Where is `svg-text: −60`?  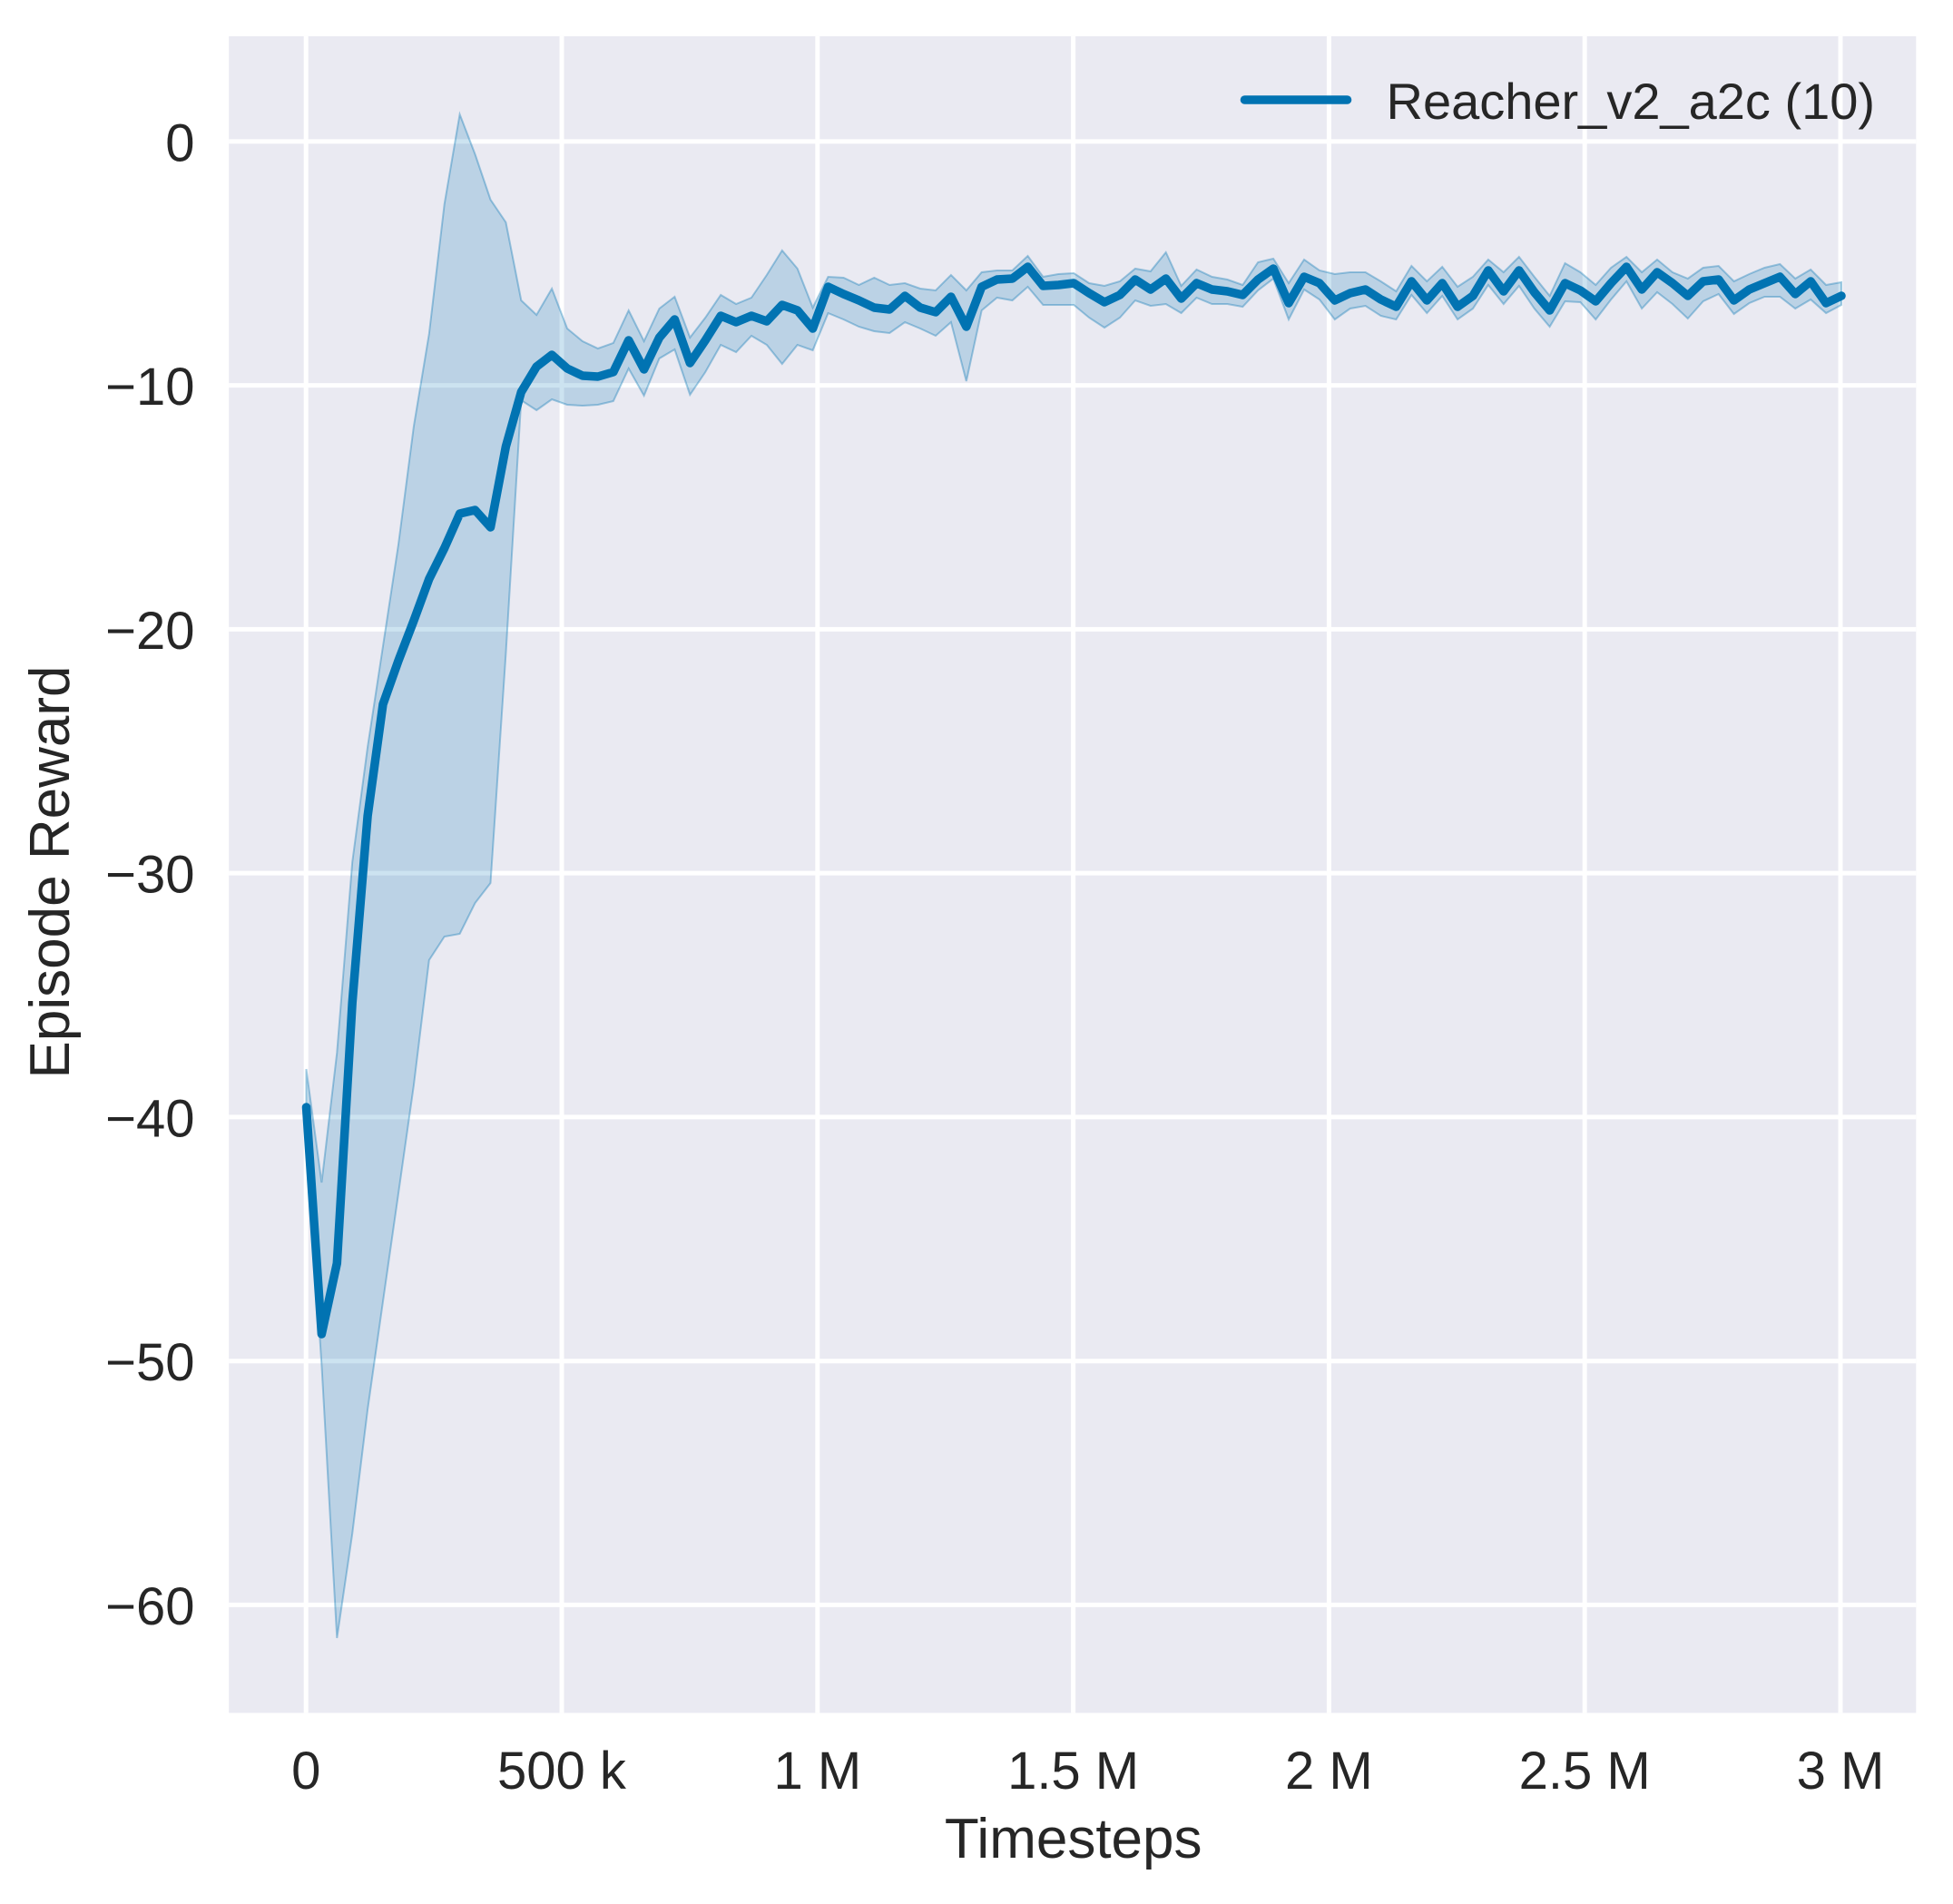 svg-text: −60 is located at coordinates (150, 1607).